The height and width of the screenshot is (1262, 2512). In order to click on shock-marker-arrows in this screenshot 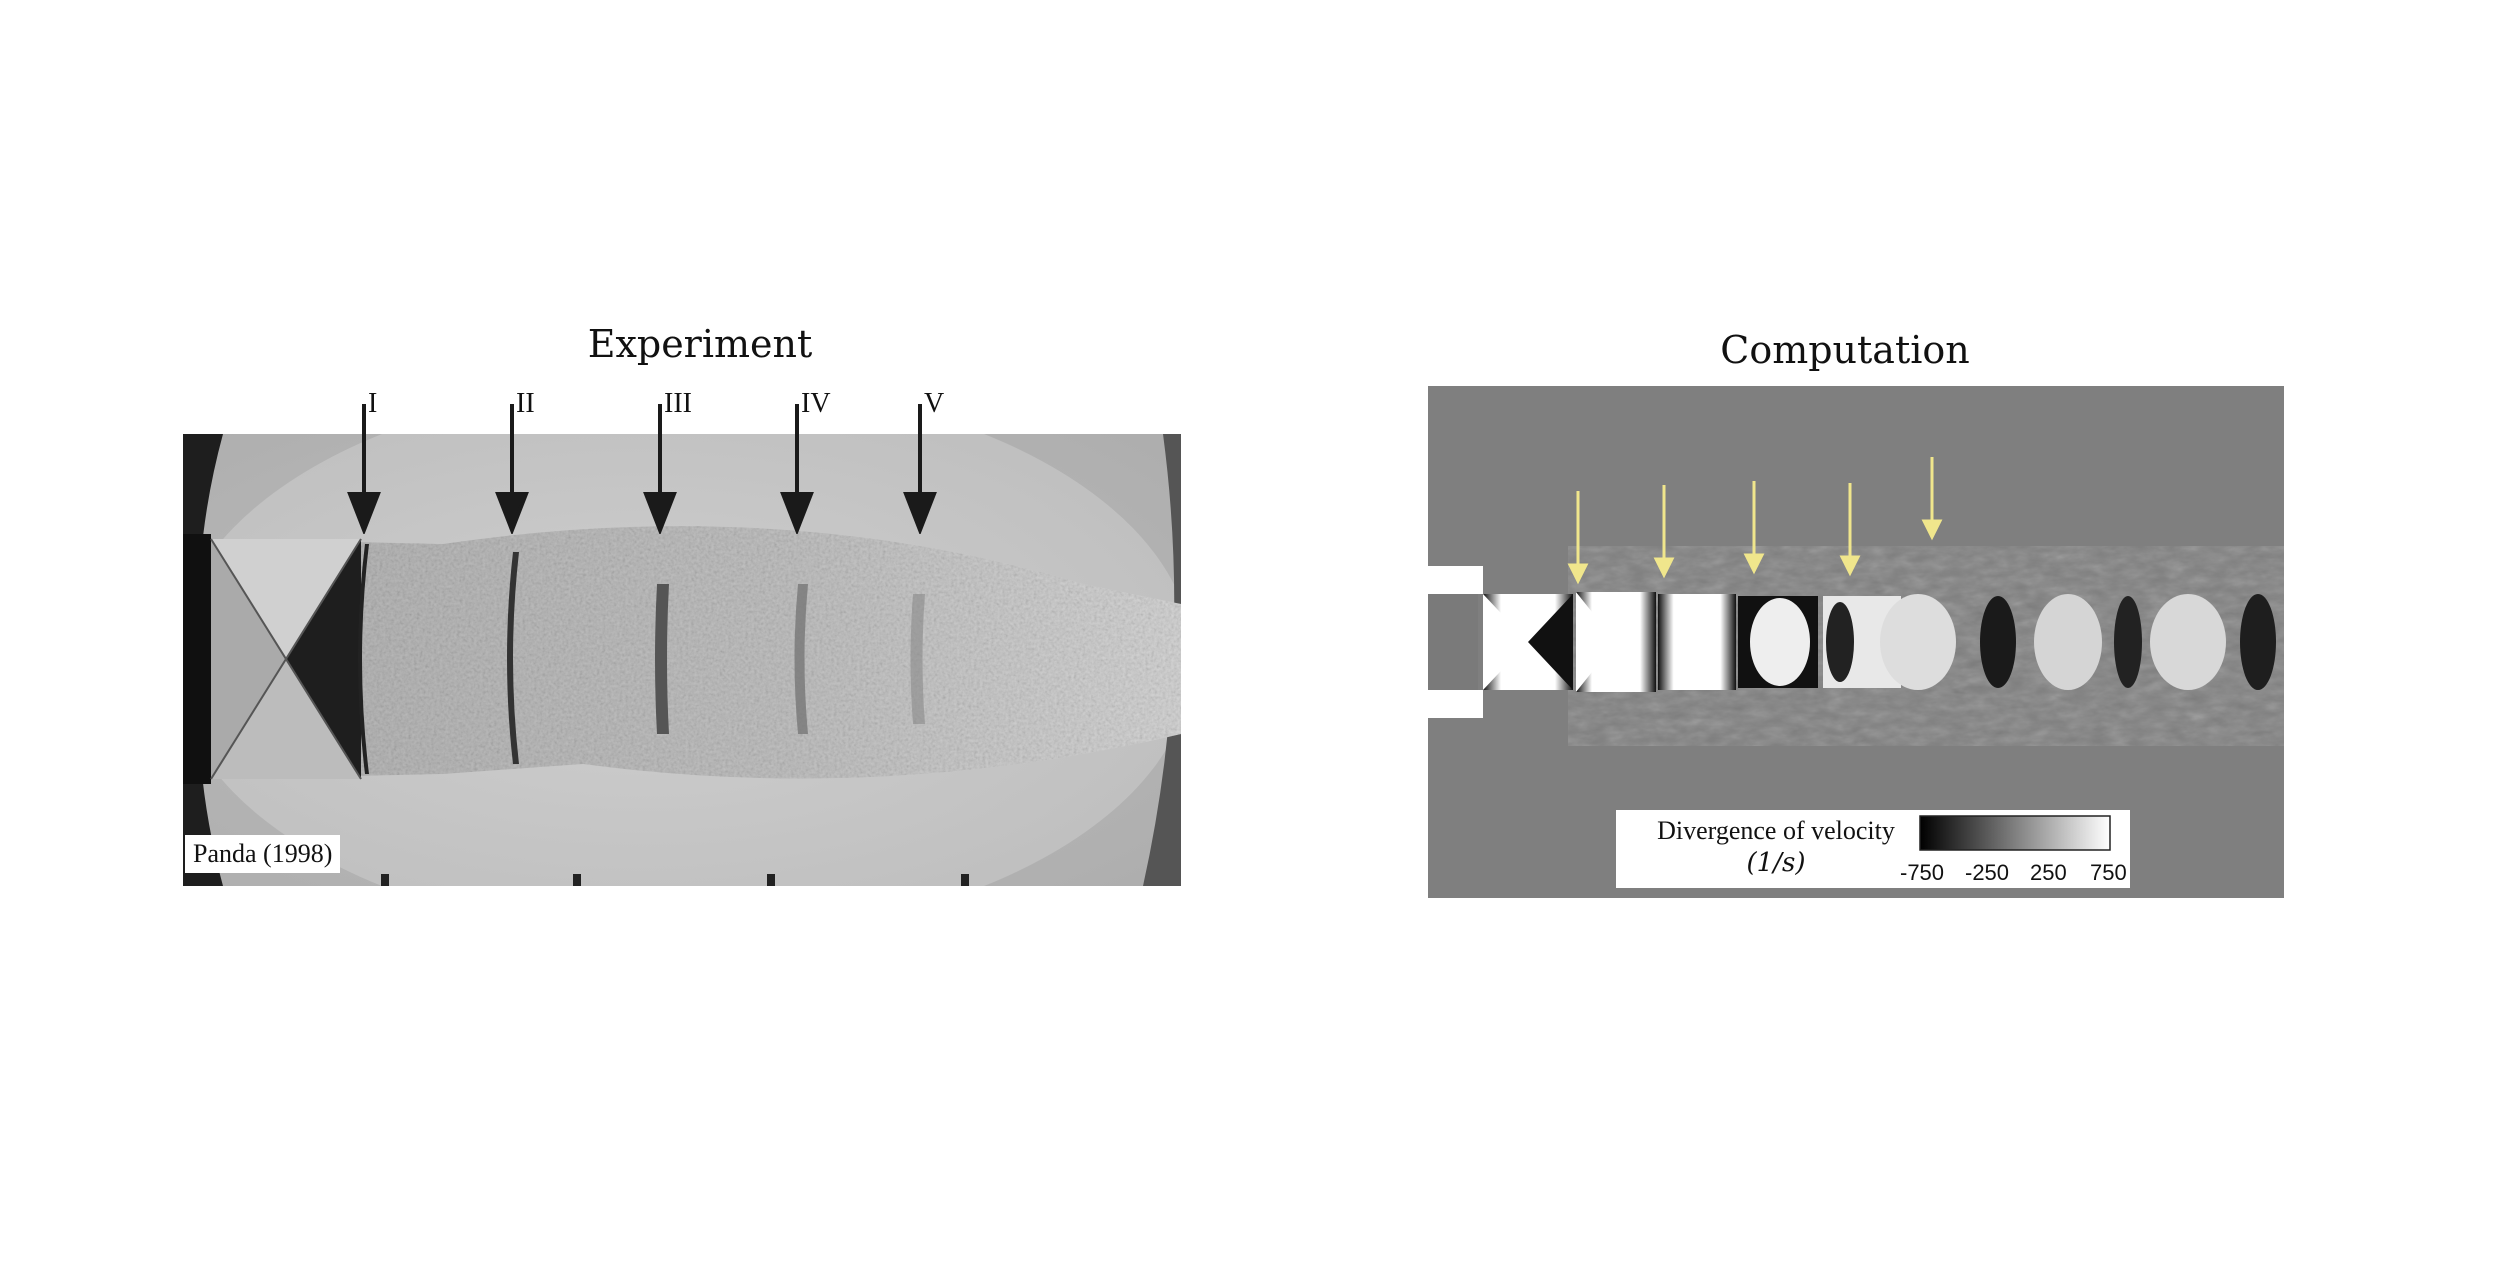, I will do `click(642, 469)`.